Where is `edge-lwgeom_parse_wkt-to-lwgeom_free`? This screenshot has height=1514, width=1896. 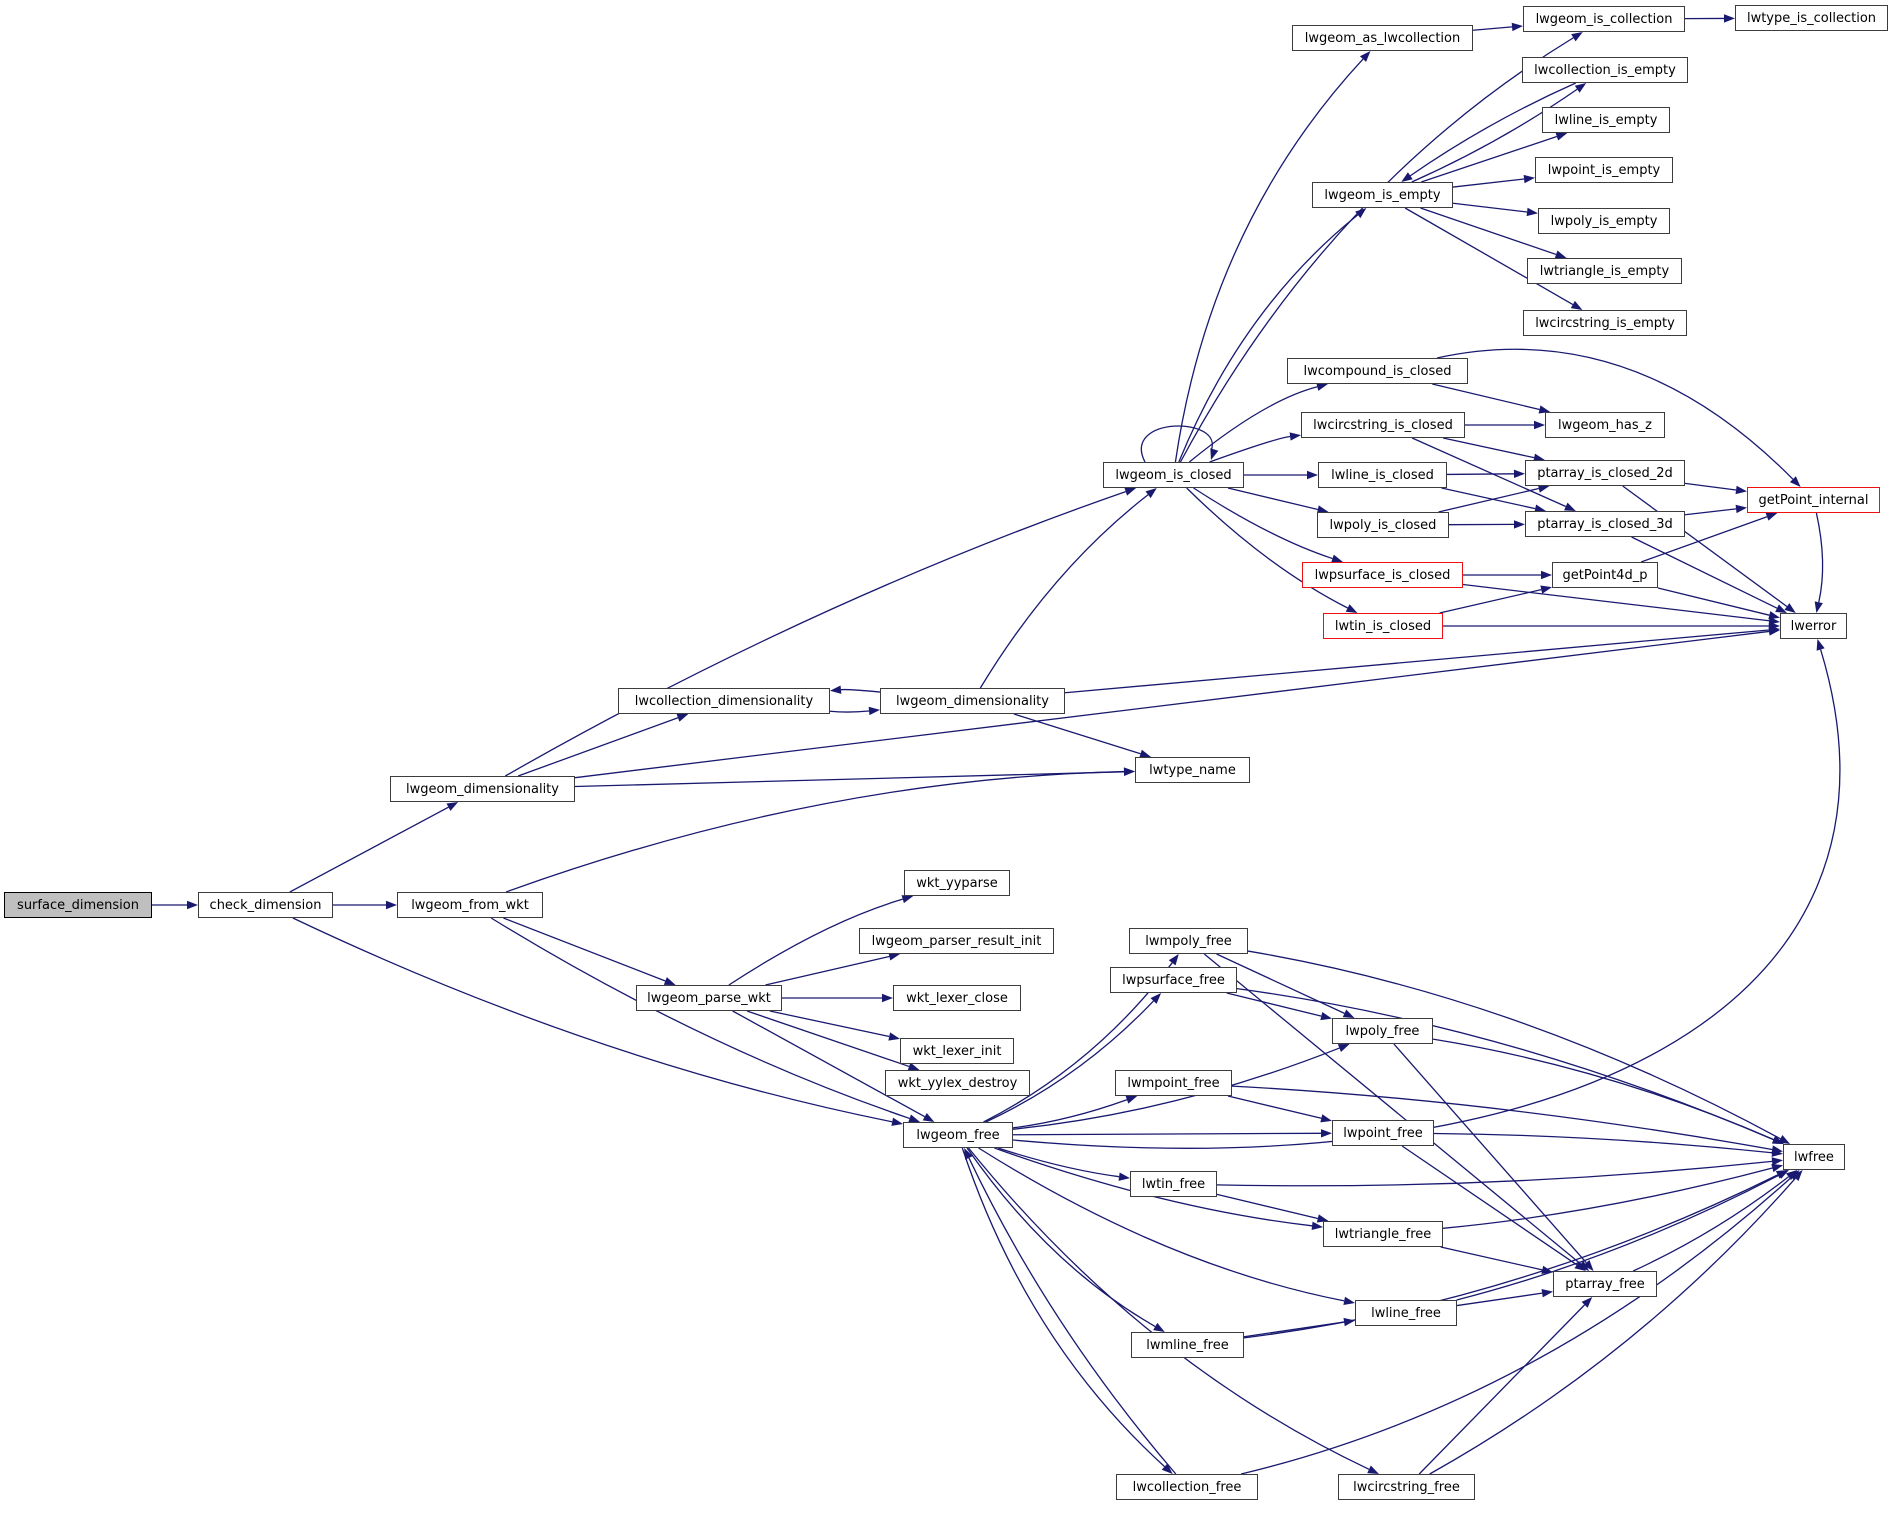 edge-lwgeom_parse_wkt-to-lwgeom_free is located at coordinates (829, 1064).